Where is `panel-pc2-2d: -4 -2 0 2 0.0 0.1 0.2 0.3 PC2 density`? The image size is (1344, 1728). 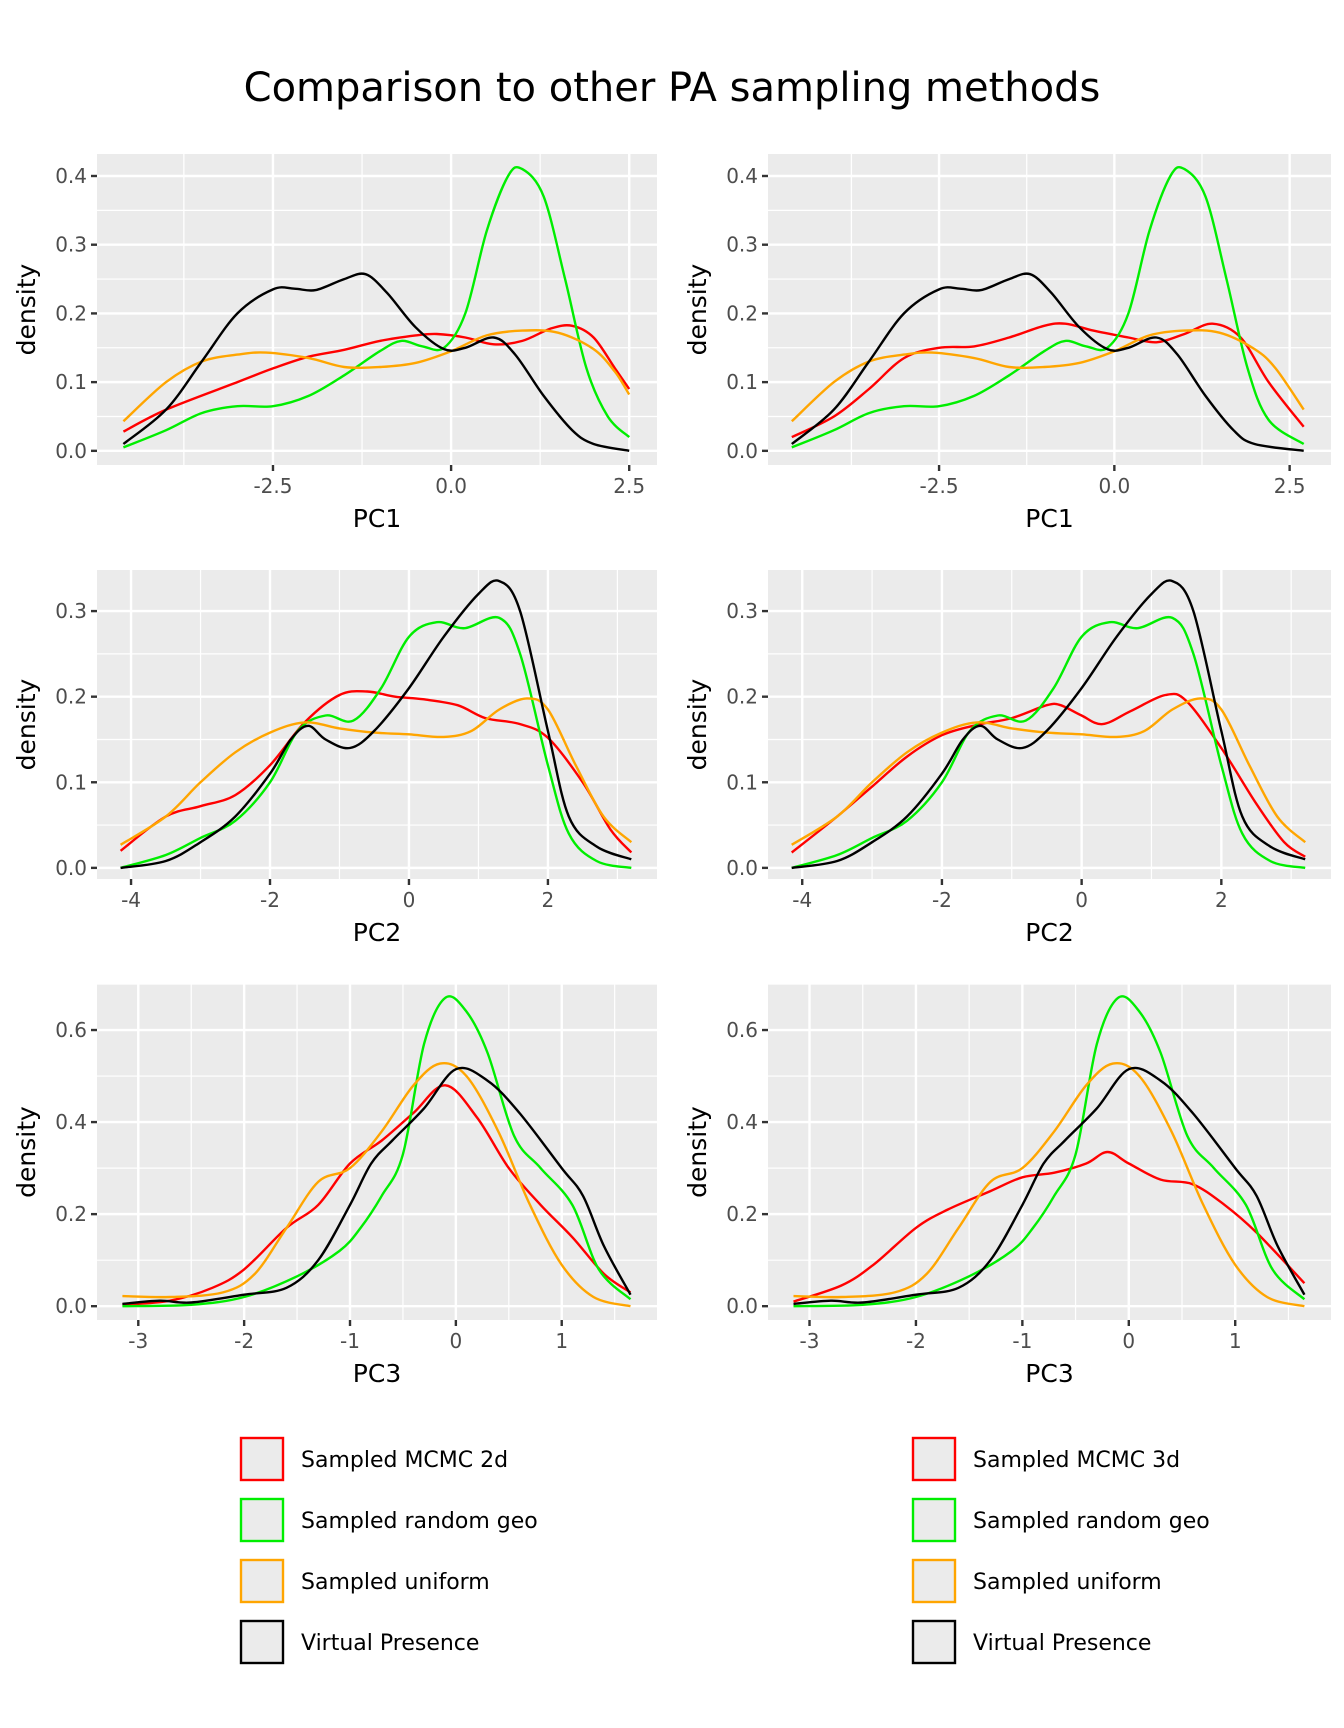
panel-pc2-2d: -4 -2 0 2 0.0 0.1 0.2 0.3 PC2 density is located at coordinates (334, 758).